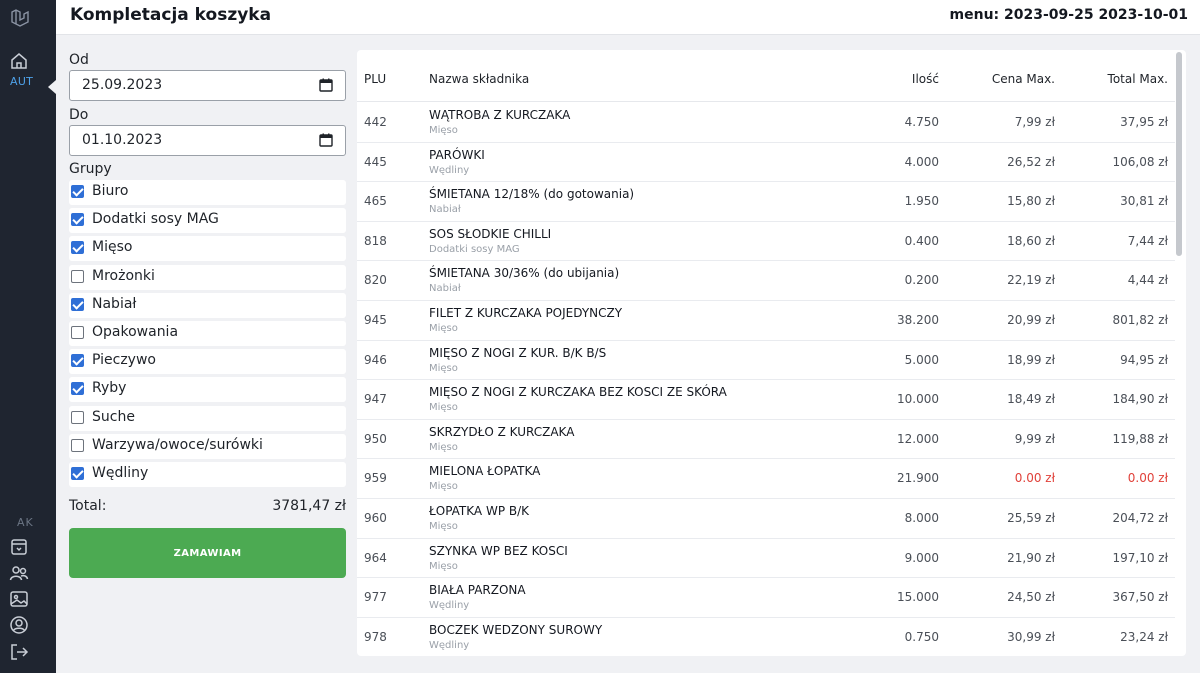  Describe the element at coordinates (19, 61) in the screenshot. I see `home-icon` at that location.